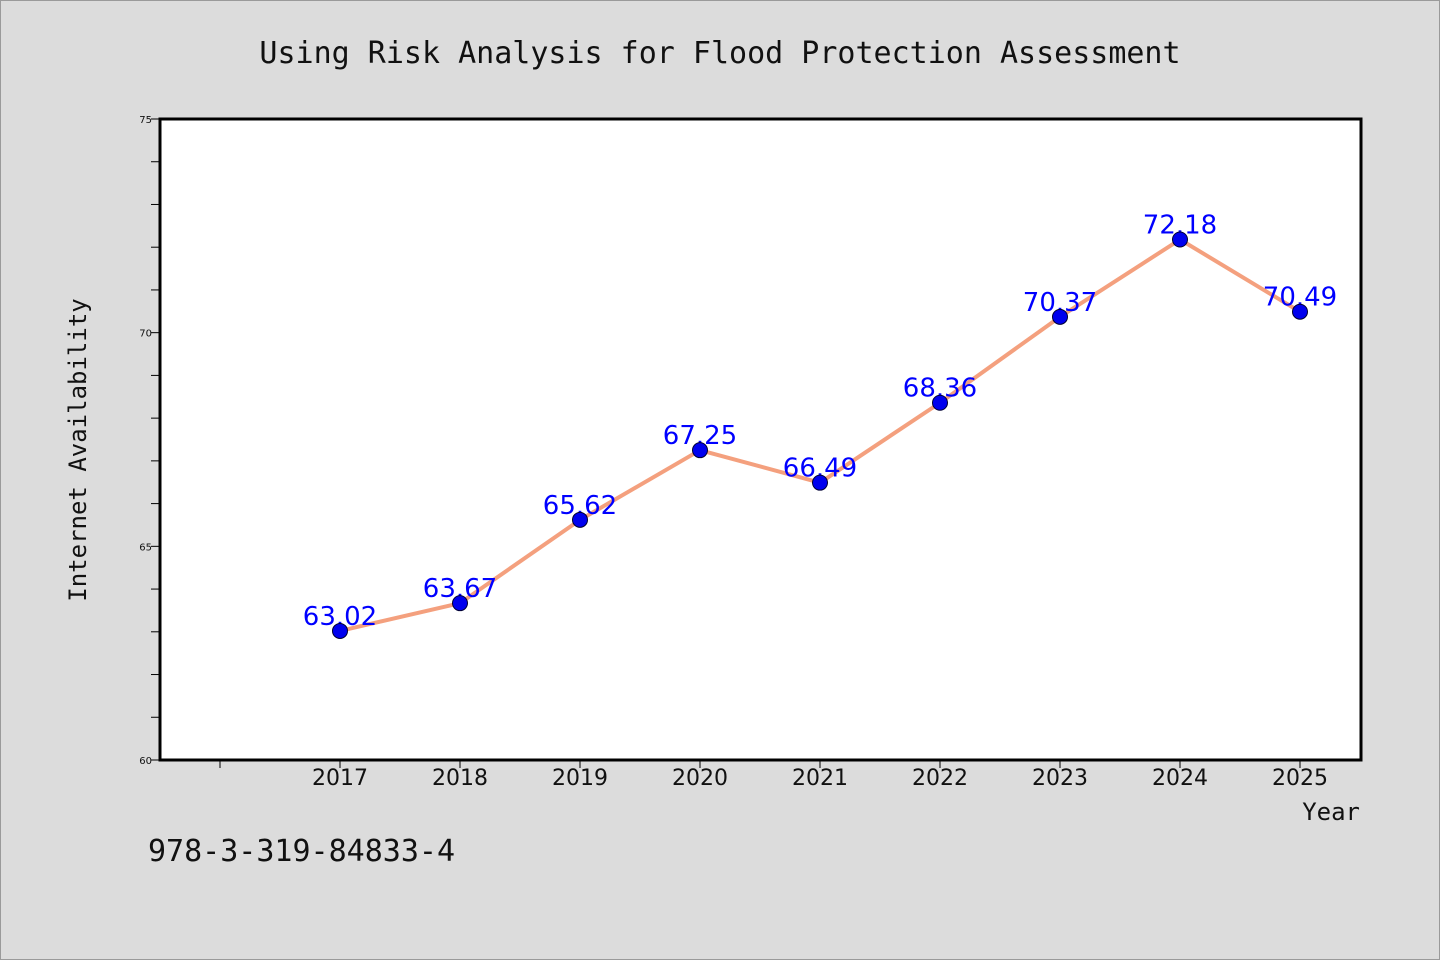 The height and width of the screenshot is (960, 1440). Describe the element at coordinates (1300, 778) in the screenshot. I see `x-tick-label: 2025` at that location.